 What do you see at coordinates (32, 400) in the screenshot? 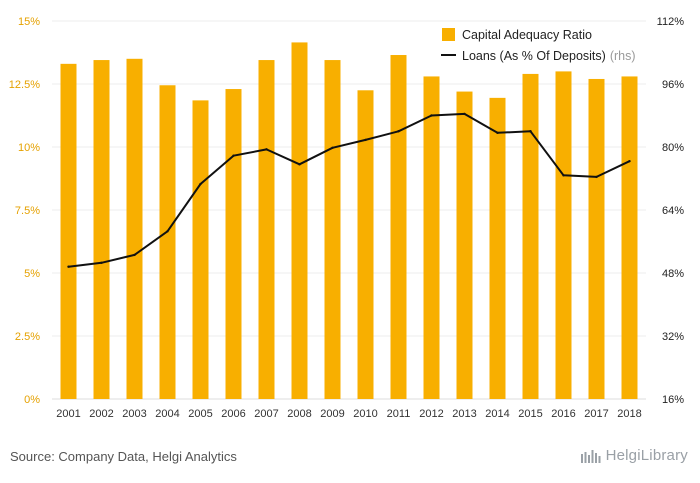
I see `y-left-tick-label: 0%` at bounding box center [32, 400].